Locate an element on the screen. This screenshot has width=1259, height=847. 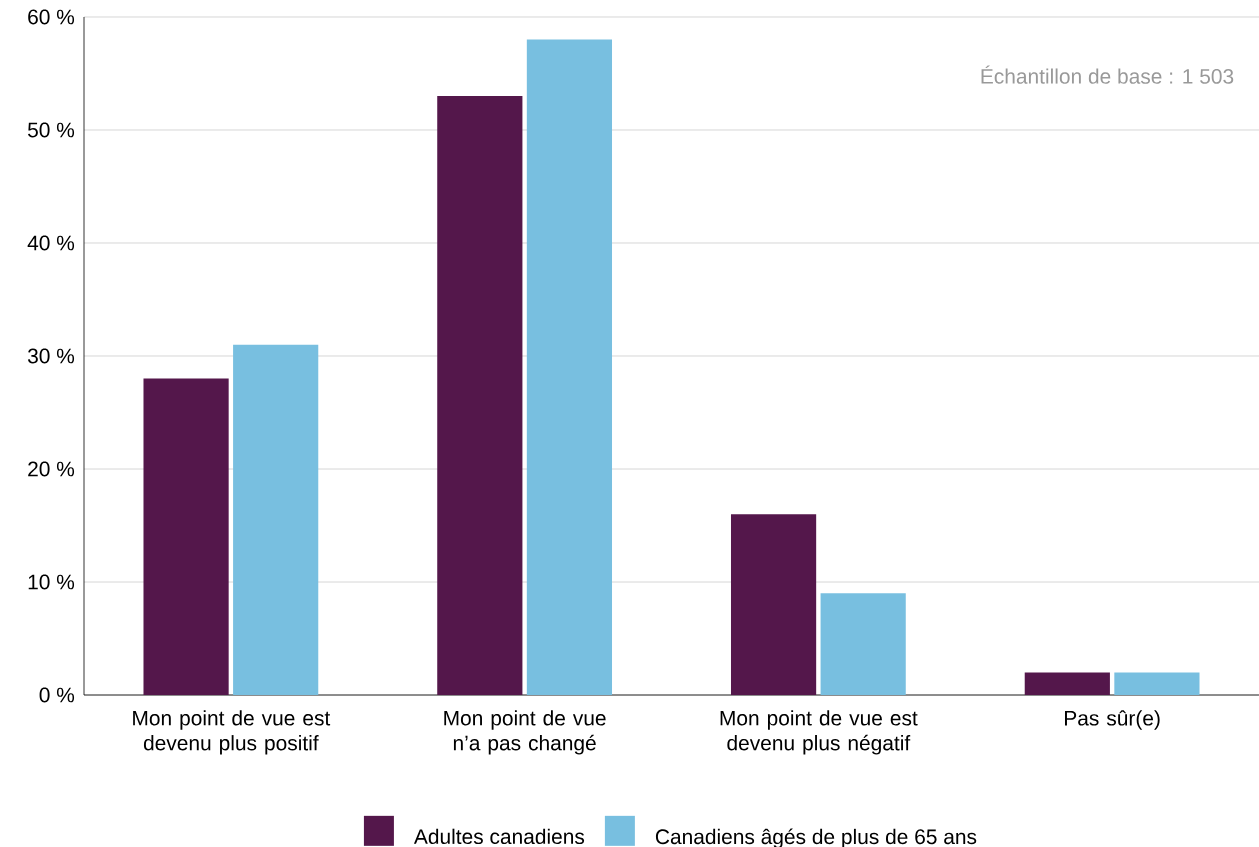
annotation: Échantillon de base : 1 503 is located at coordinates (1107, 74).